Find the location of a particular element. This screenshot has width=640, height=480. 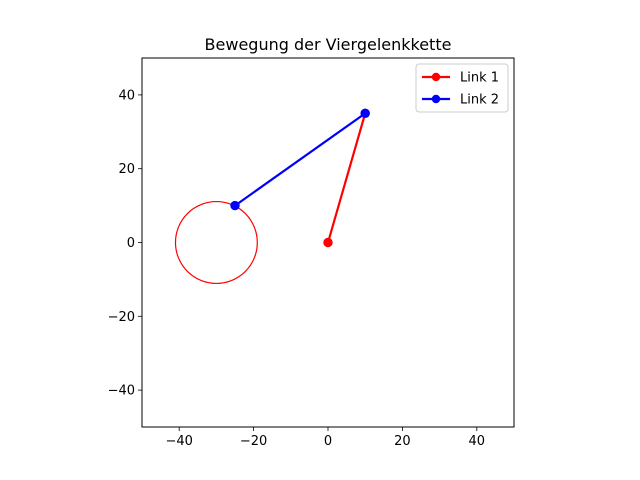

series-layer is located at coordinates (300, 178).